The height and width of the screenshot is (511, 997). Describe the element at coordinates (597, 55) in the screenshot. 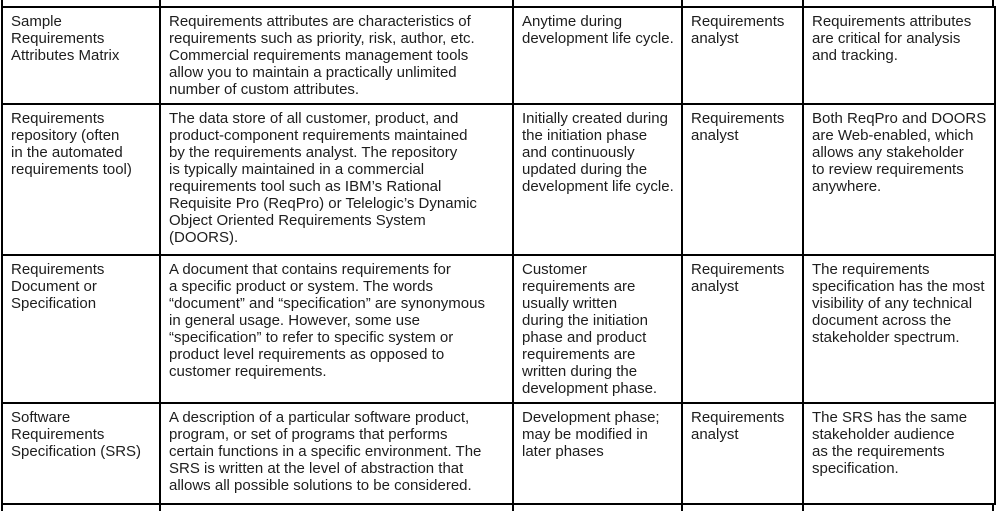

I see `cell-timing: Anytime during development life cycle.` at that location.